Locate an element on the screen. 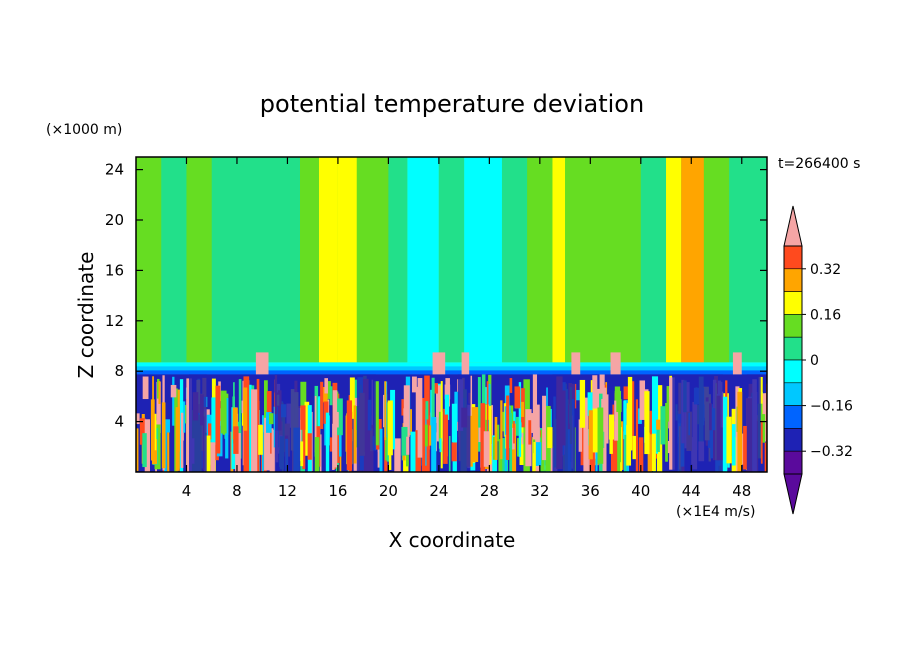  y-tick-label-3: 16 is located at coordinates (114, 270).